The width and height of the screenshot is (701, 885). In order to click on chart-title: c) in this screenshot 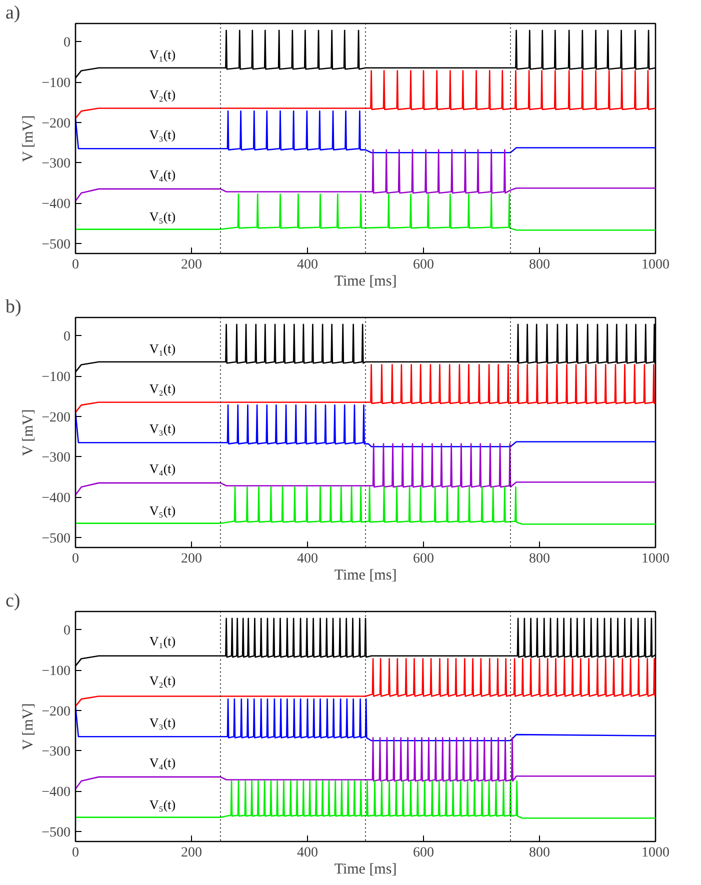, I will do `click(13, 601)`.